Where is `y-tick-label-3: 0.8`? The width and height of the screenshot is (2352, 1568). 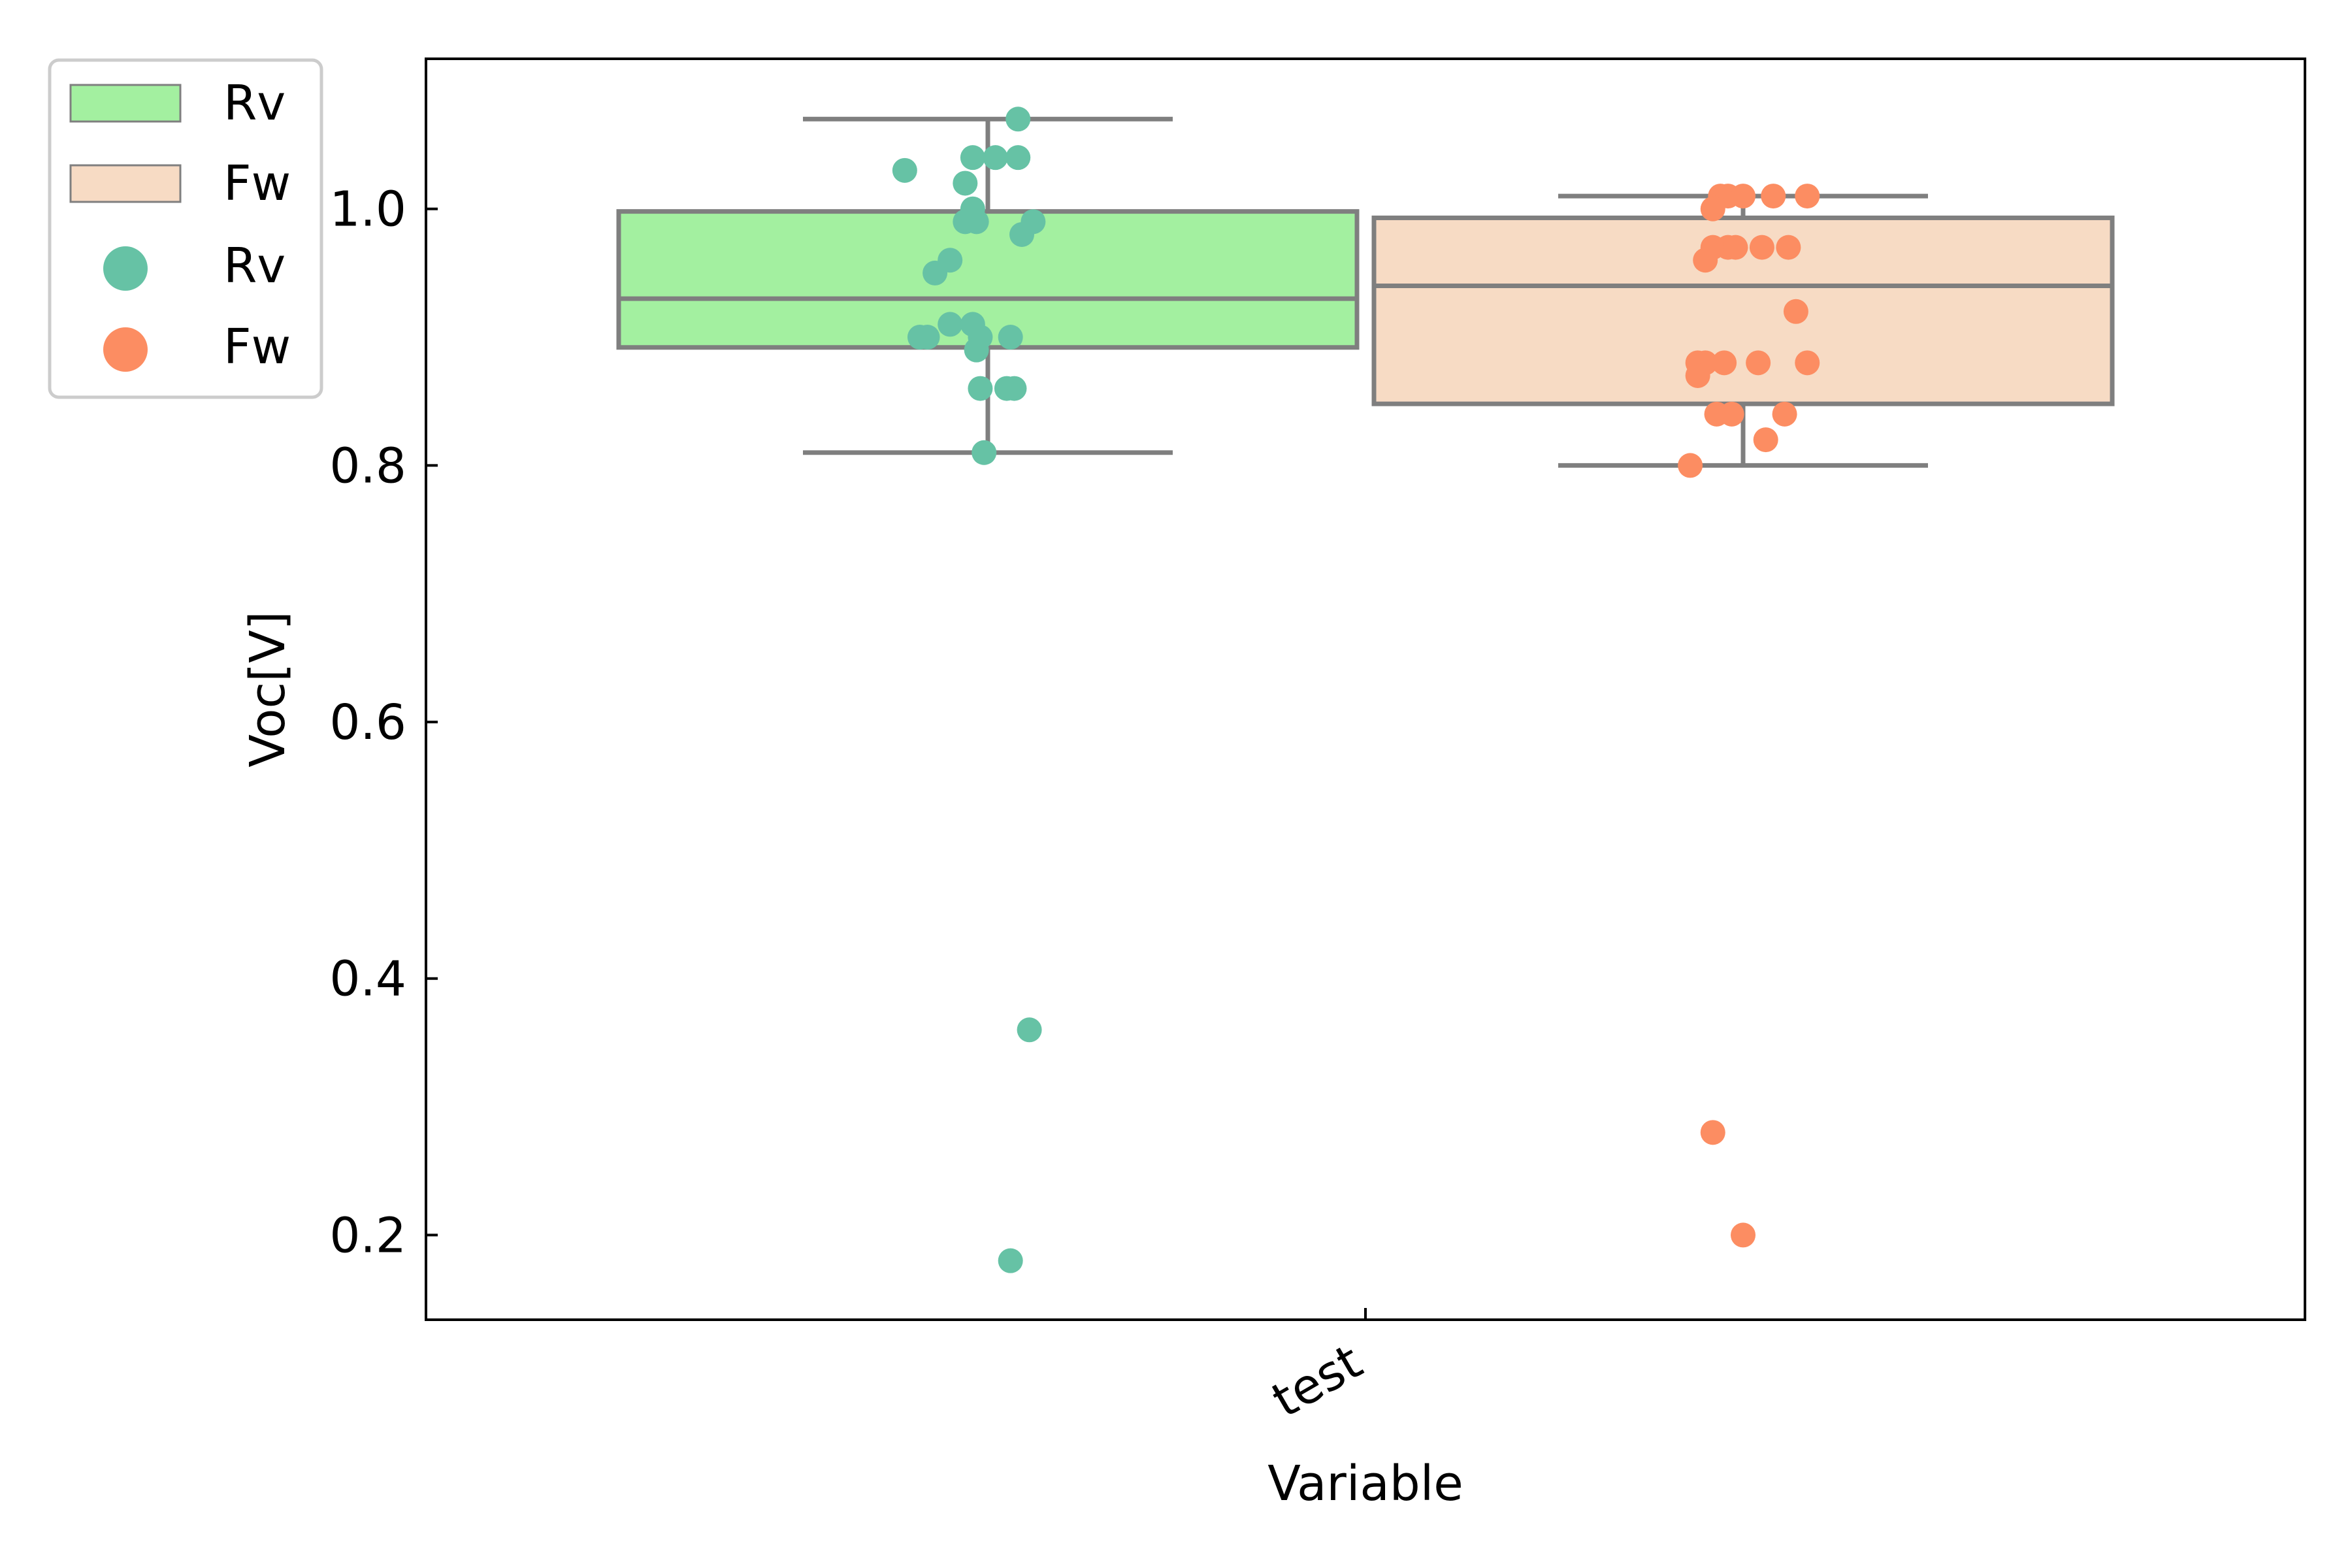
y-tick-label-3: 0.8 is located at coordinates (367, 466).